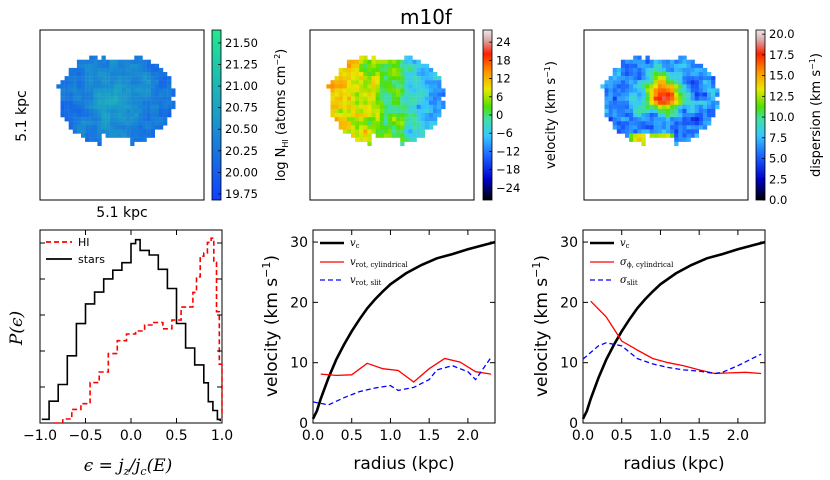 This screenshot has height=480, width=830. I want to click on x-tick-label: 0.0, so click(583, 436).